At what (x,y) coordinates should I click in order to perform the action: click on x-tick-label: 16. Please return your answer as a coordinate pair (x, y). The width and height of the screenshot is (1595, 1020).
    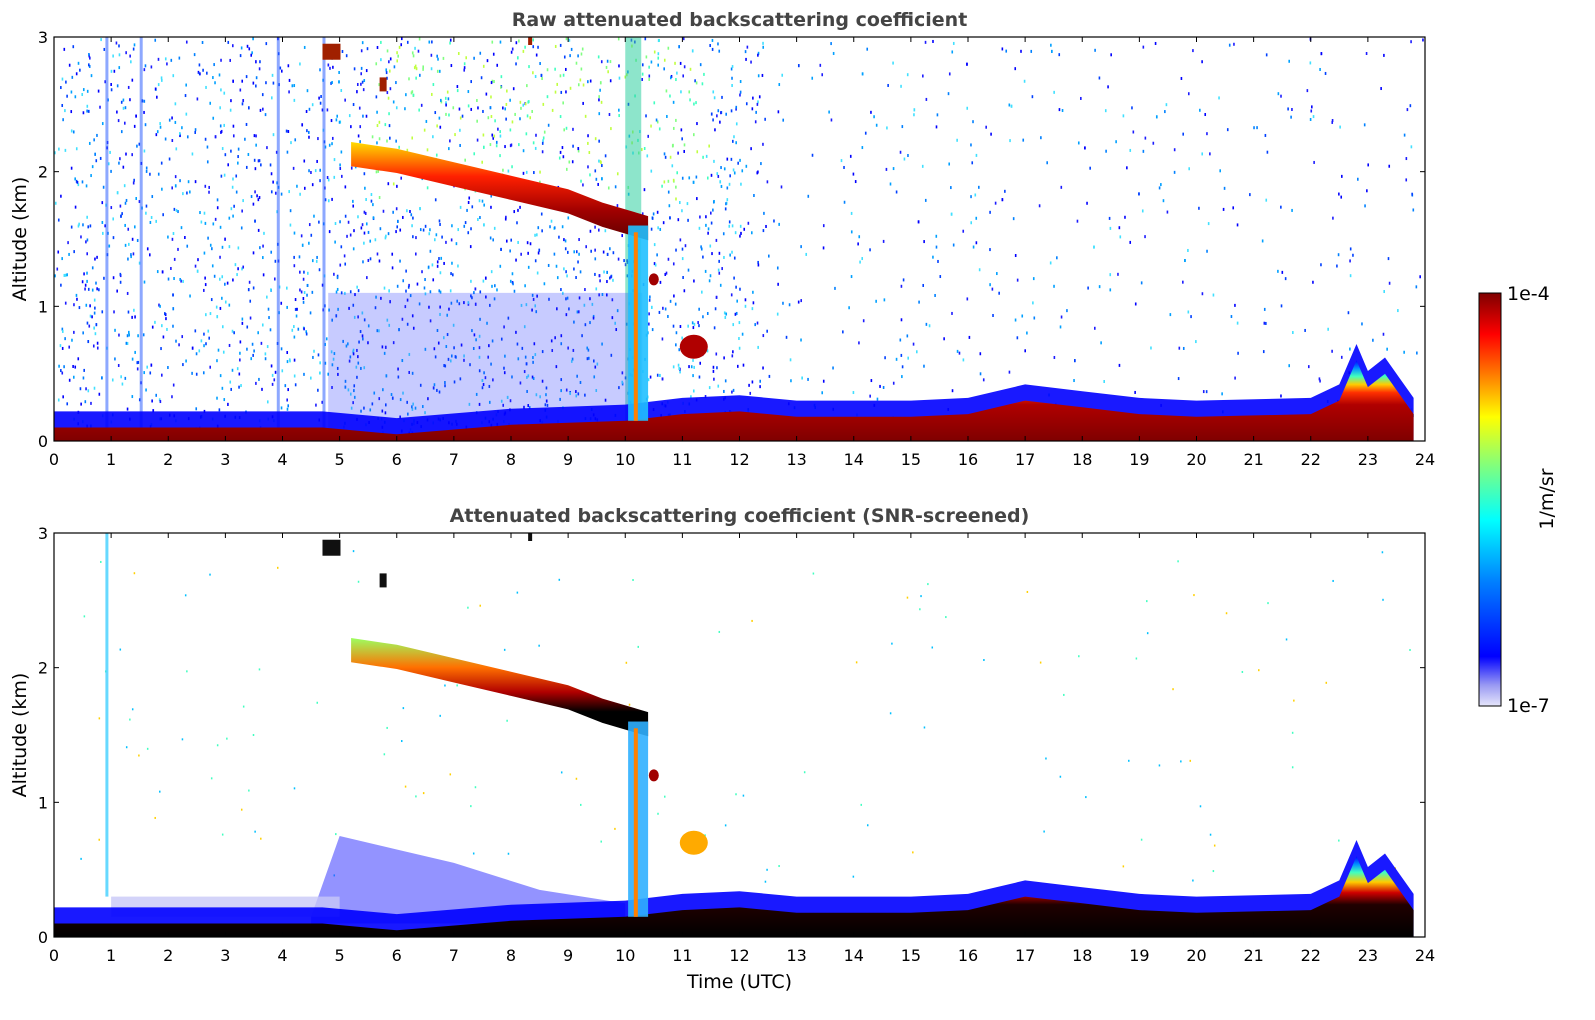
    Looking at the image, I should click on (968, 955).